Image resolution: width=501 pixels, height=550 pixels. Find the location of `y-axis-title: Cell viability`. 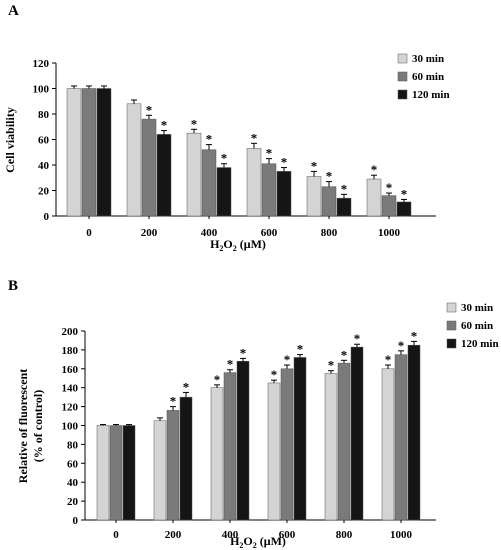

y-axis-title: Cell viability is located at coordinates (10, 140).